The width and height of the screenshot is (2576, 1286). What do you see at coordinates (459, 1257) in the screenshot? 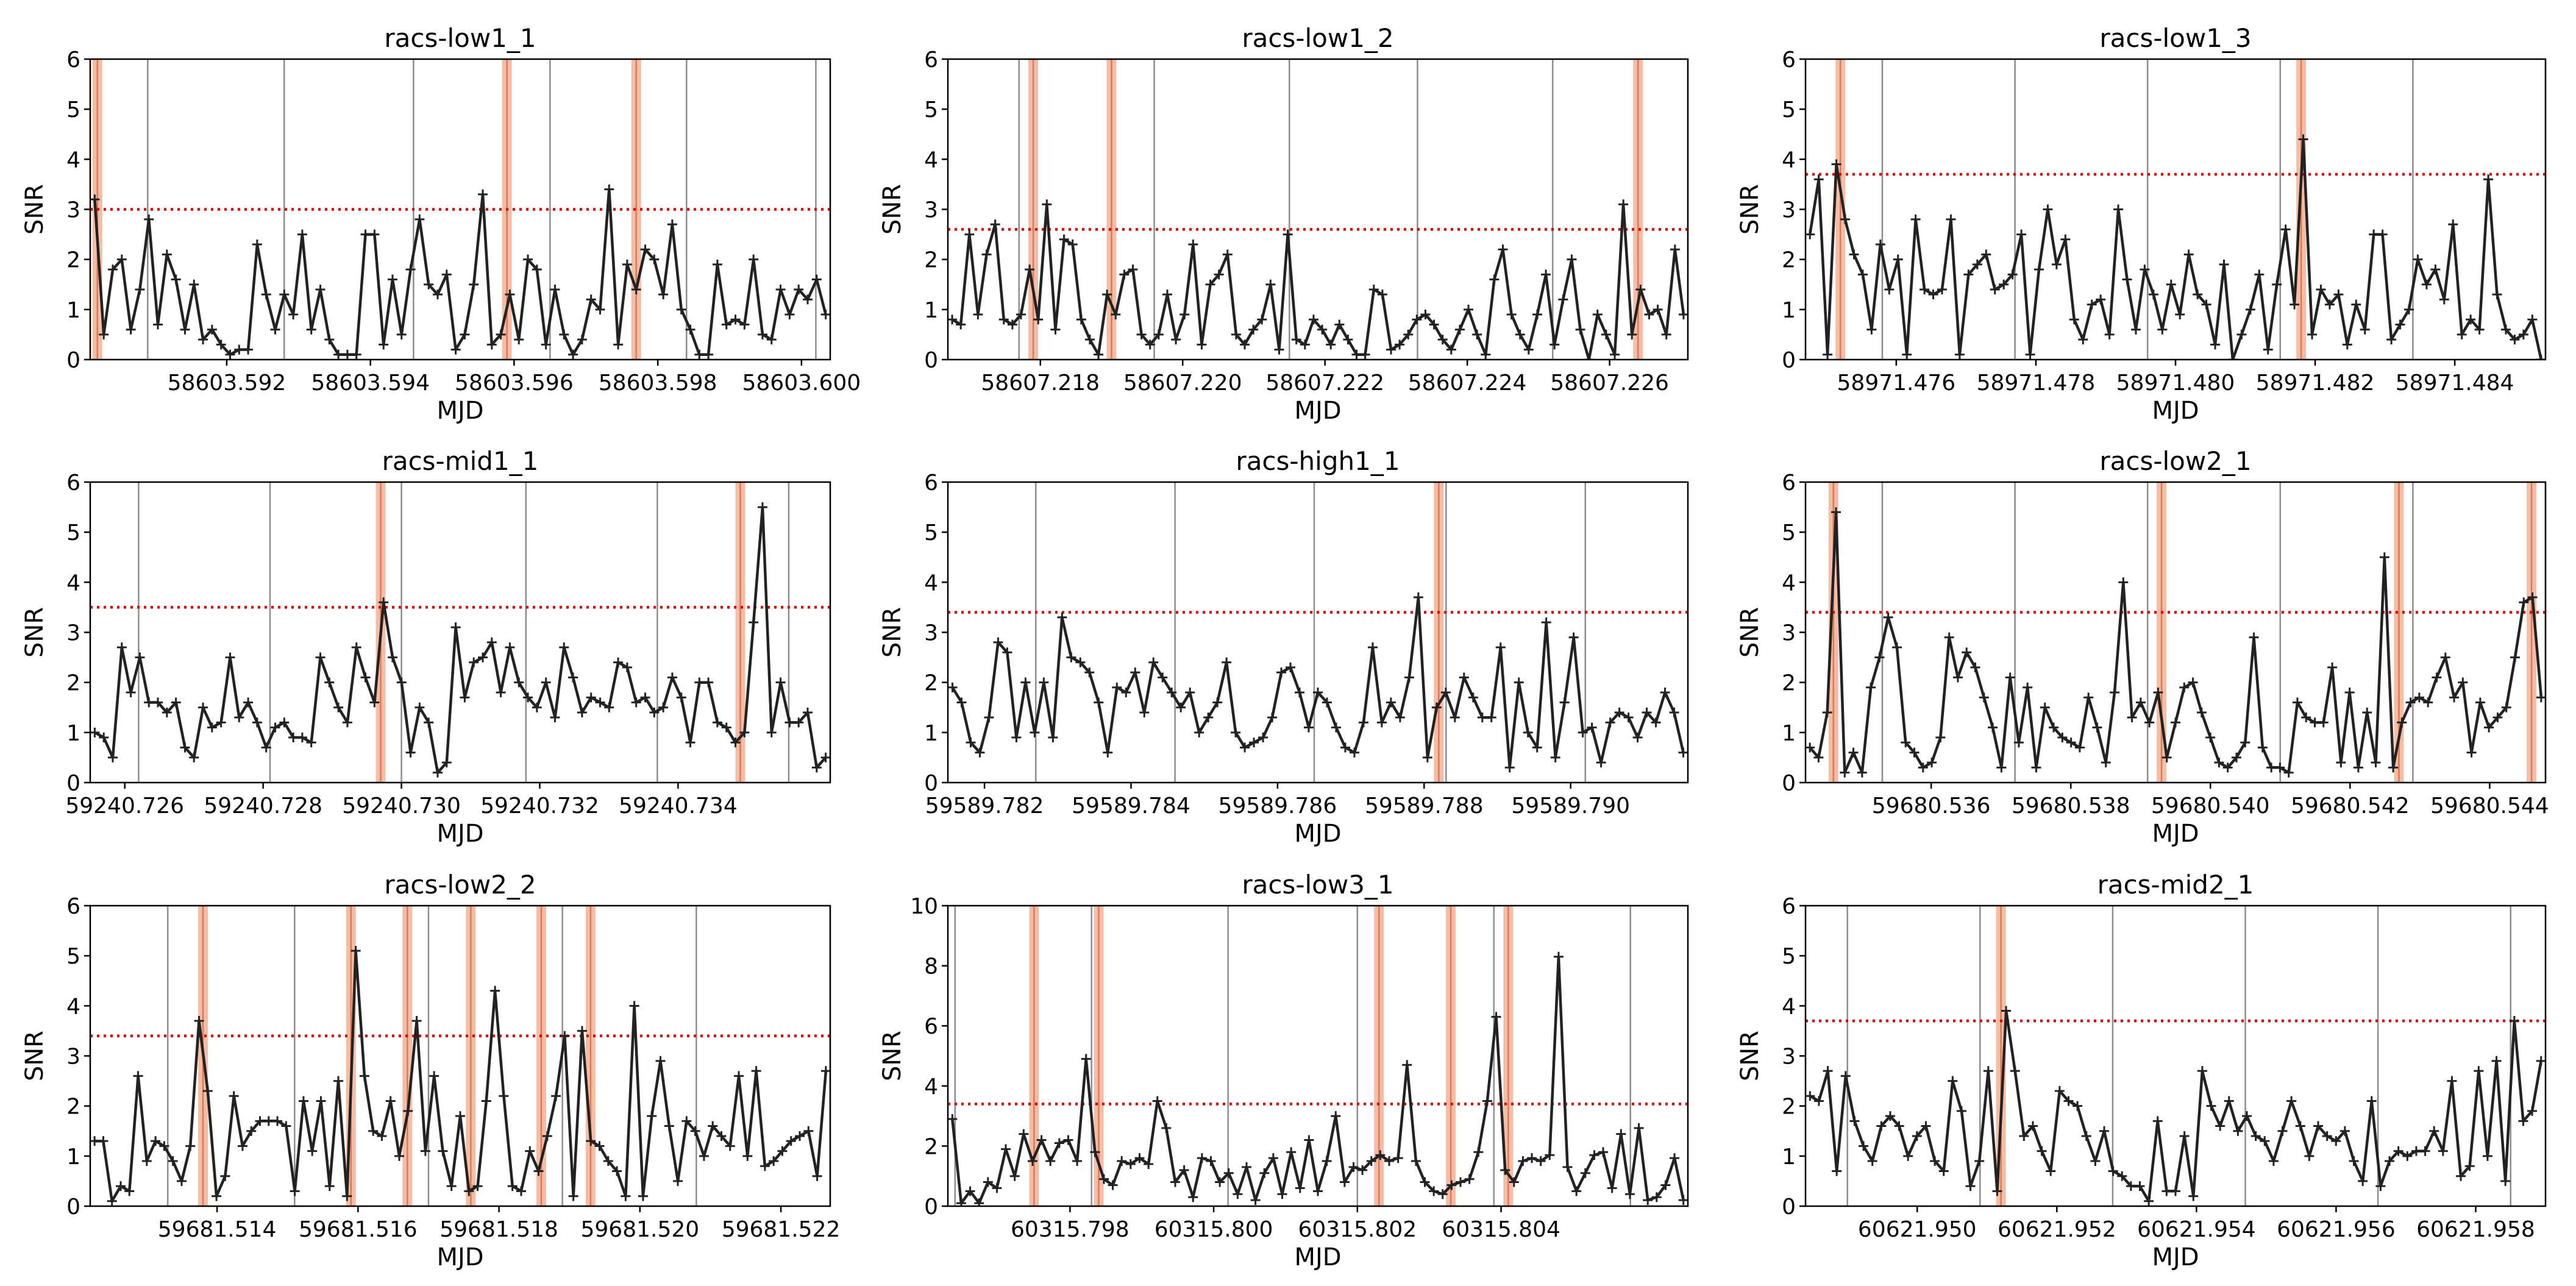
I see `x-axis-label: MJD` at bounding box center [459, 1257].